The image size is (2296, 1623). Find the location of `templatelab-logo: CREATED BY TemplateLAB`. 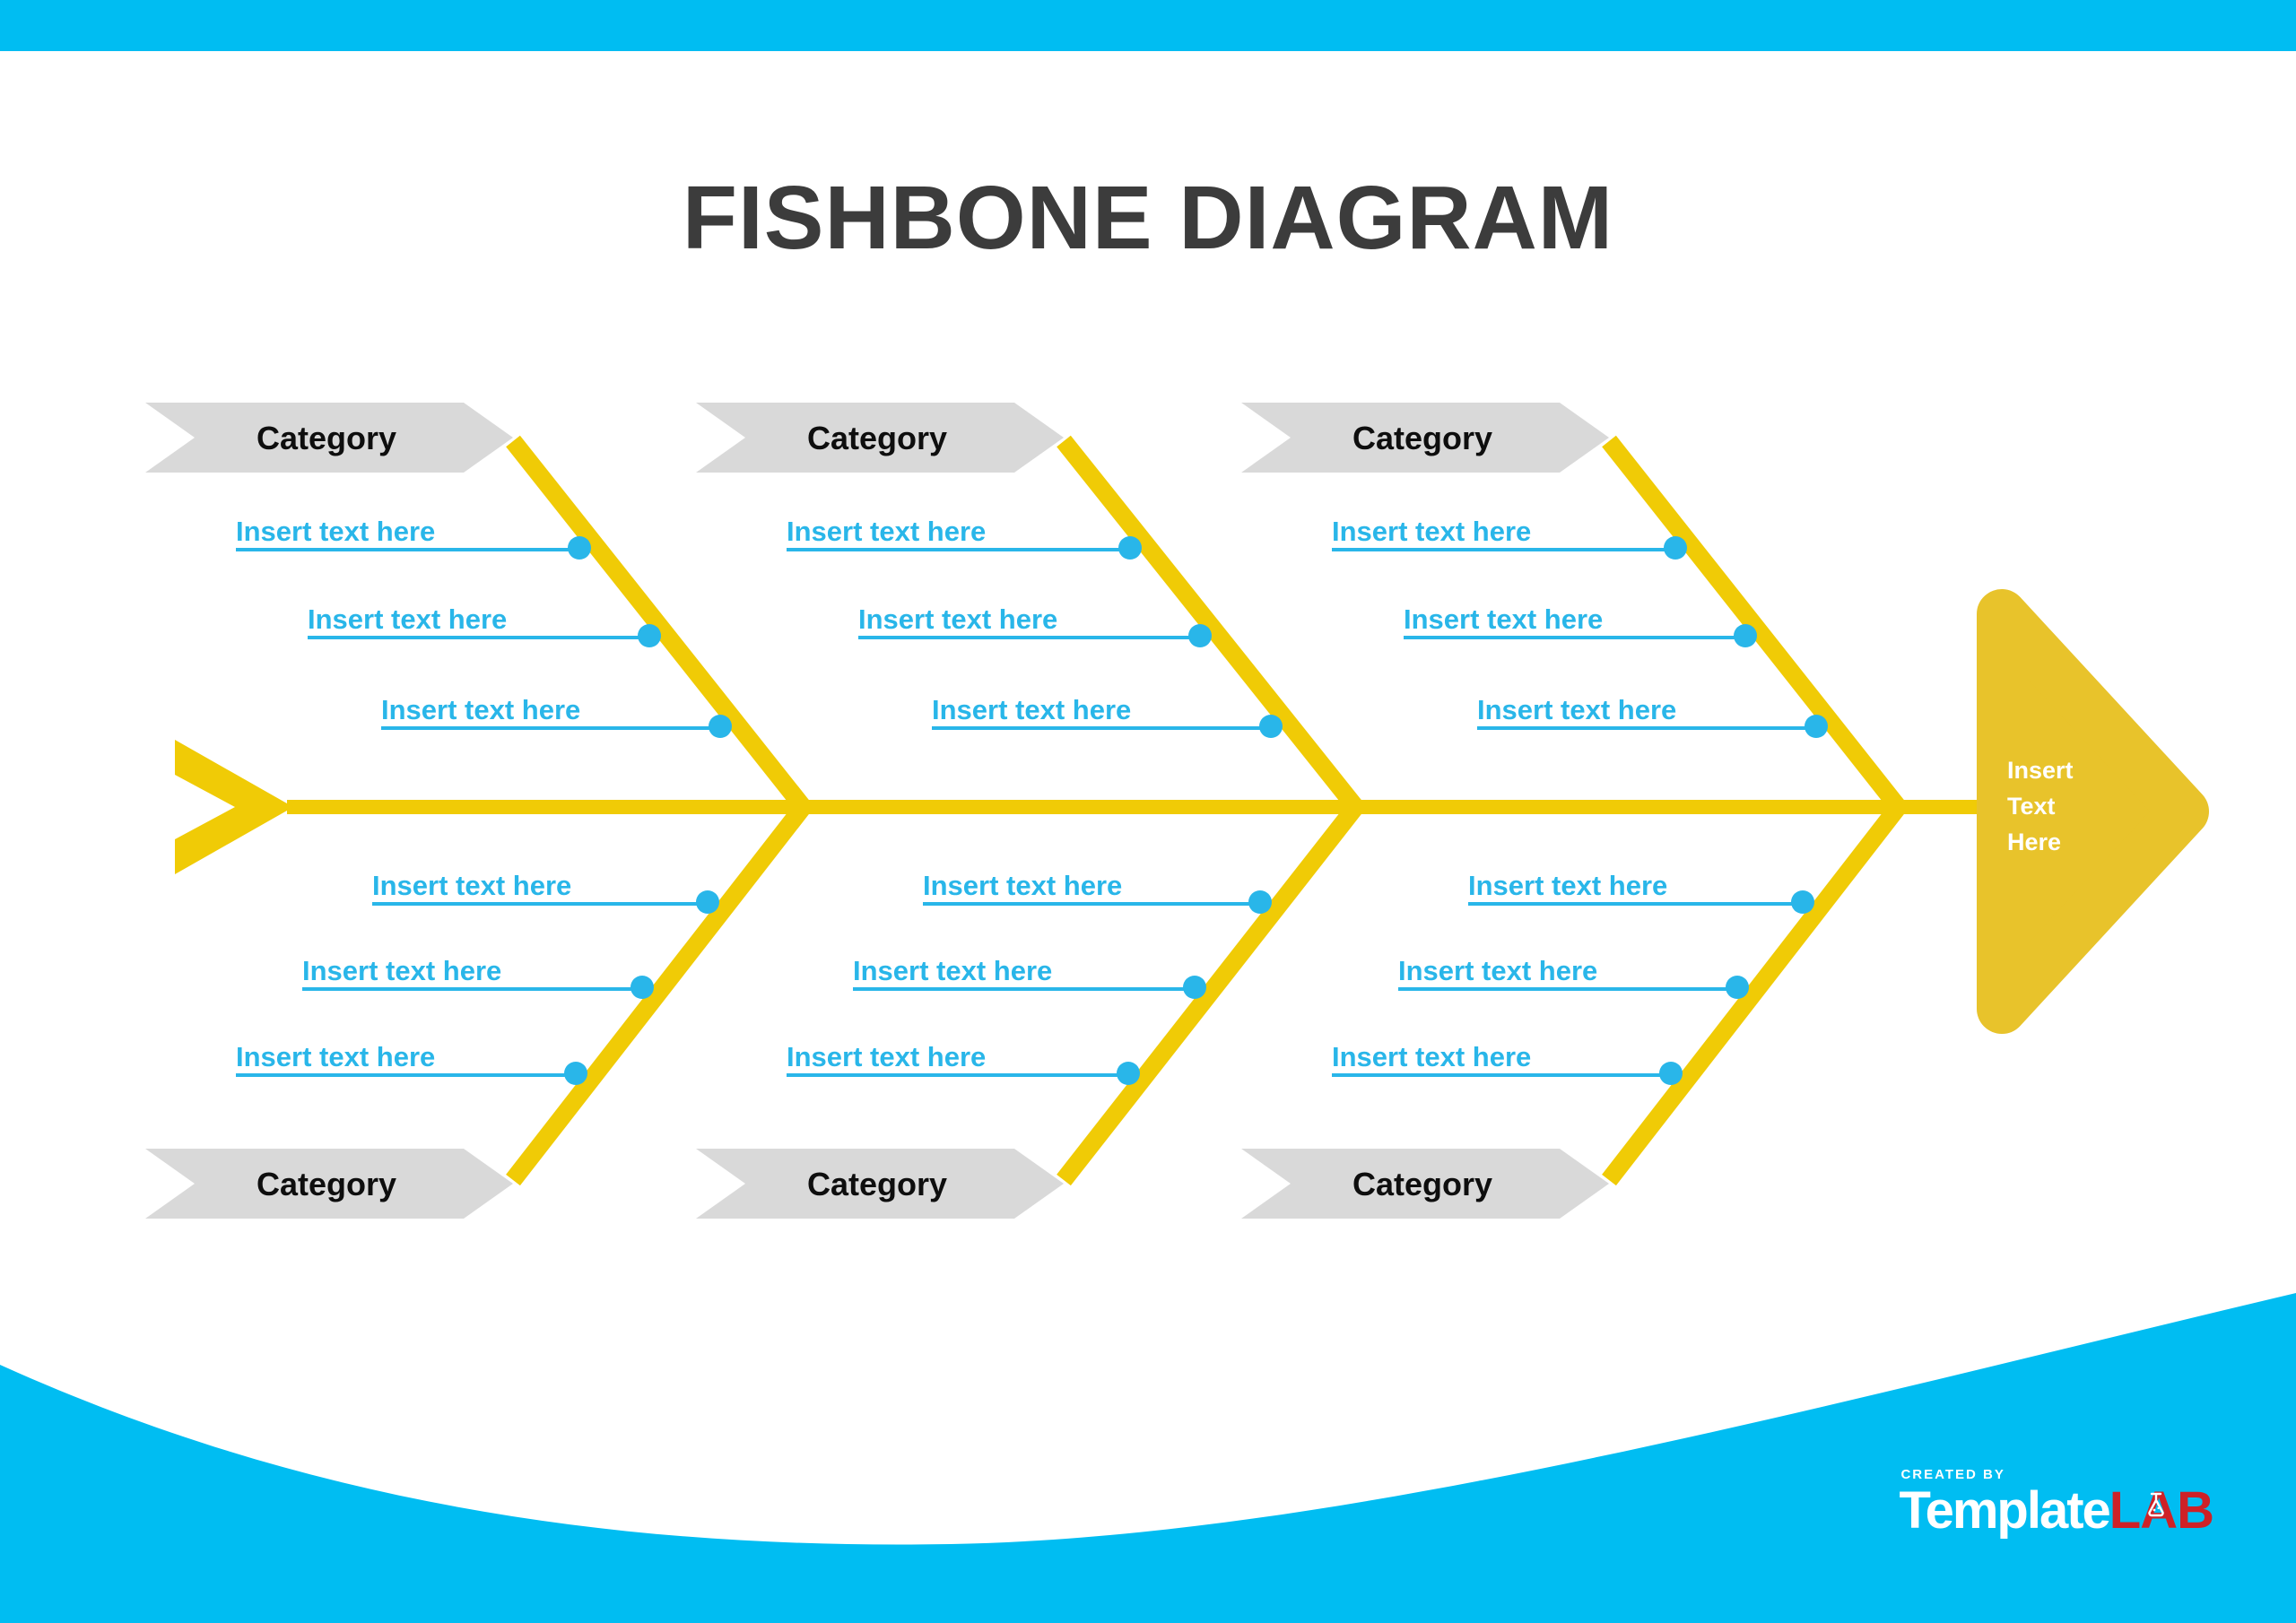

templatelab-logo: CREATED BY TemplateLAB is located at coordinates (2056, 1503).